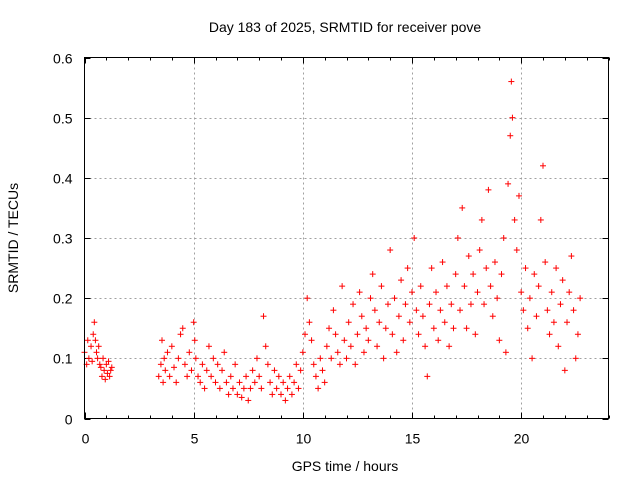  I want to click on x-tick-label: 15, so click(413, 439).